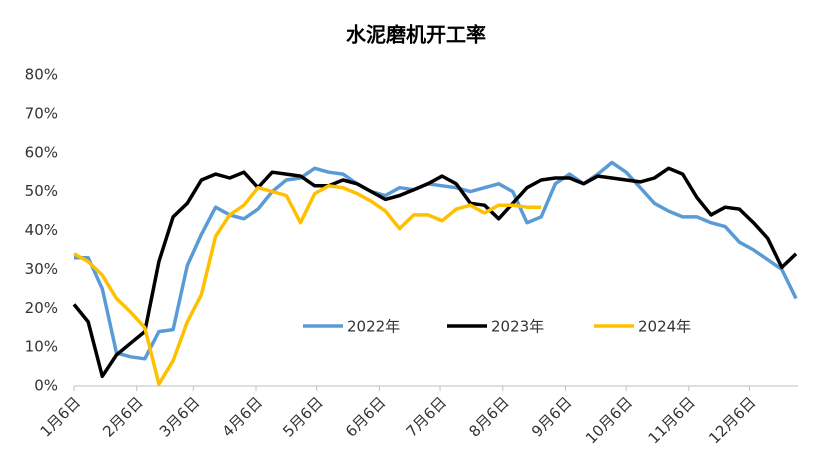 The height and width of the screenshot is (474, 823). I want to click on x-tick-label: 6月6日, so click(365, 416).